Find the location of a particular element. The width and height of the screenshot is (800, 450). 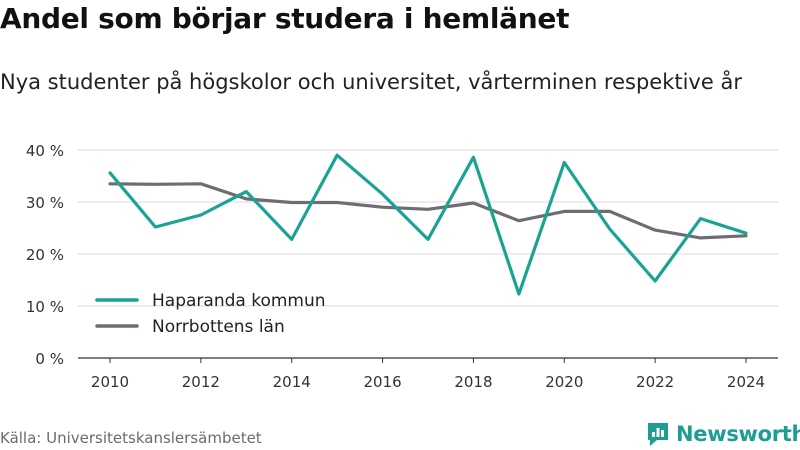

x-axis: 2010 2012 2014 2016 2018 2020 2022 2024 is located at coordinates (428, 374).